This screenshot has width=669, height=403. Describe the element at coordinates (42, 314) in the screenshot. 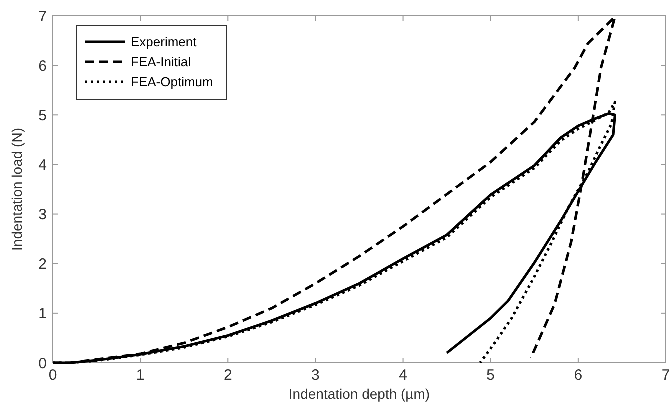

I see `y-tick-label: 1` at that location.